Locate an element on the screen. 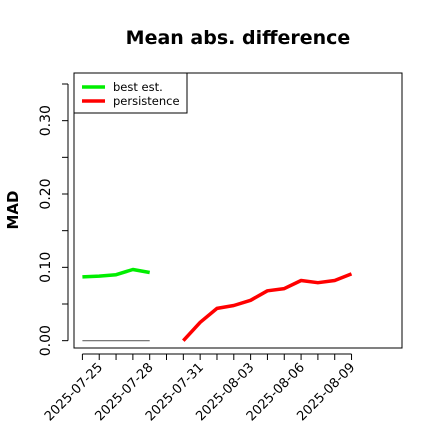  y-axis-label: MAD is located at coordinates (13, 210).